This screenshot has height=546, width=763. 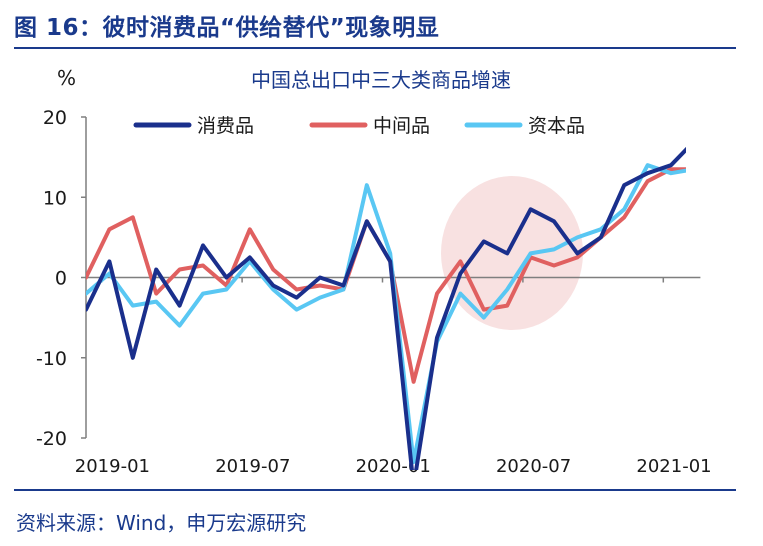 I want to click on bottom-divider, so click(x=375, y=490).